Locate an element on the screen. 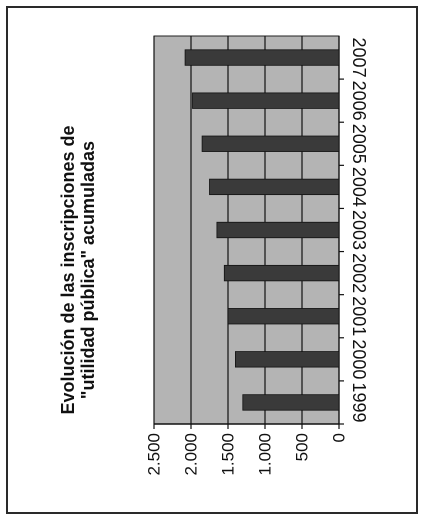 This screenshot has width=426, height=519. chart-title-line: "utilidad pública" acumuladas is located at coordinates (88, 270).